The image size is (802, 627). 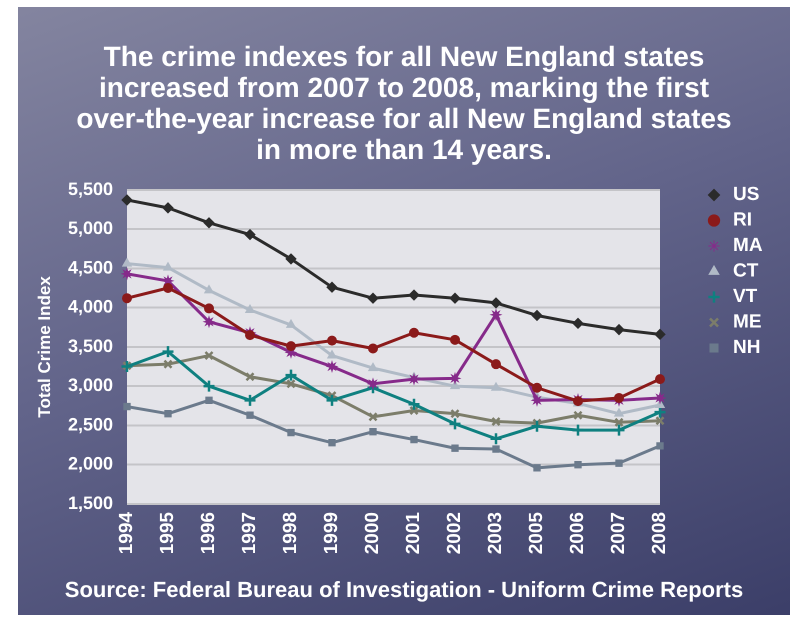 What do you see at coordinates (127, 533) in the screenshot?
I see `x-tick-label: 1994` at bounding box center [127, 533].